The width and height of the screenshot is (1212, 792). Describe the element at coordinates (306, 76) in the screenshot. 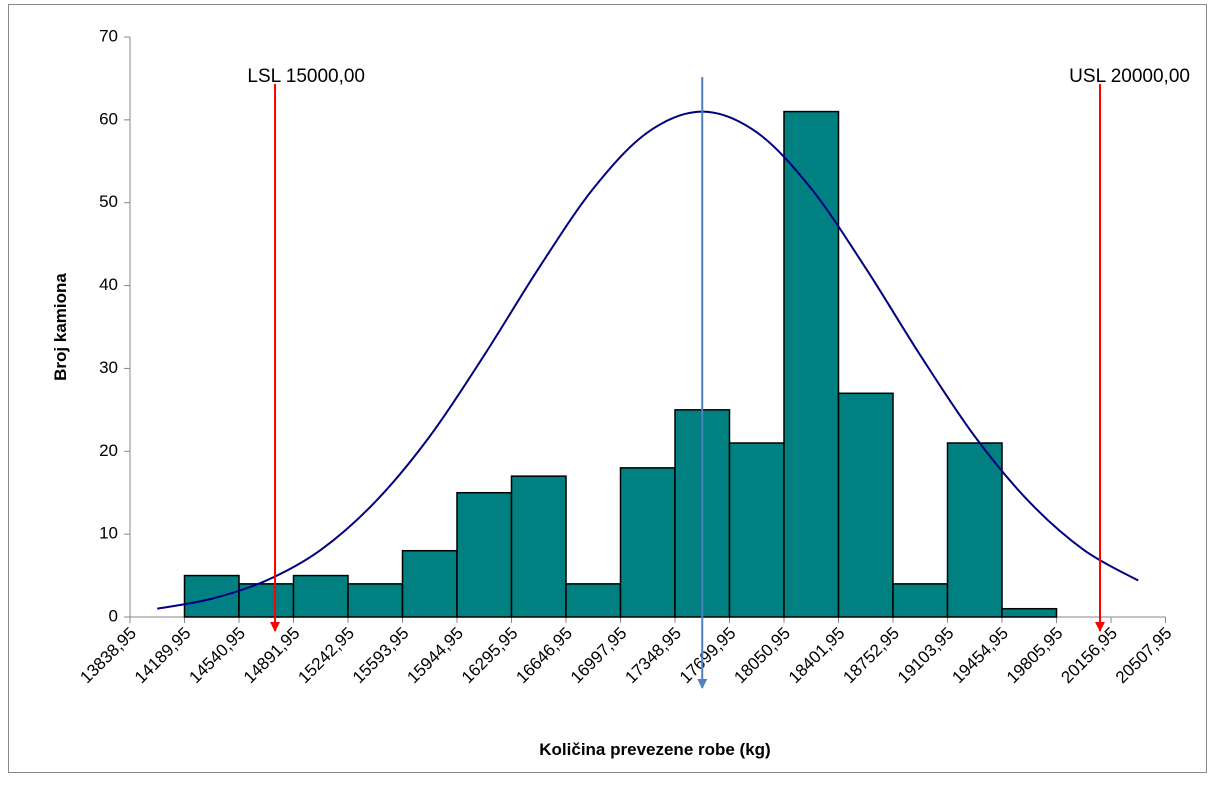

I see `marker-label: LSL 15000,00` at that location.